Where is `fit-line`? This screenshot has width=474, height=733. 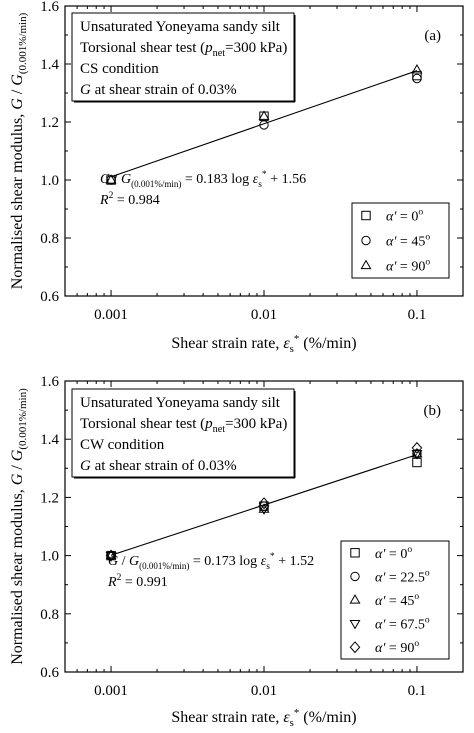 fit-line is located at coordinates (264, 124).